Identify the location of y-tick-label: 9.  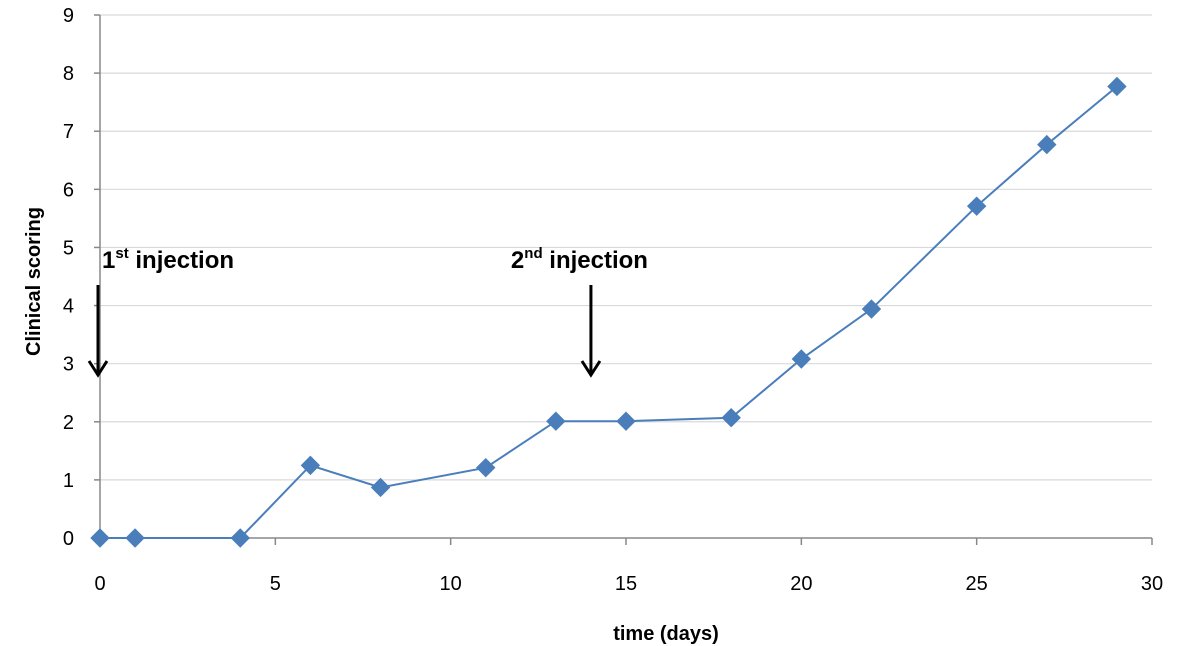
(68, 16).